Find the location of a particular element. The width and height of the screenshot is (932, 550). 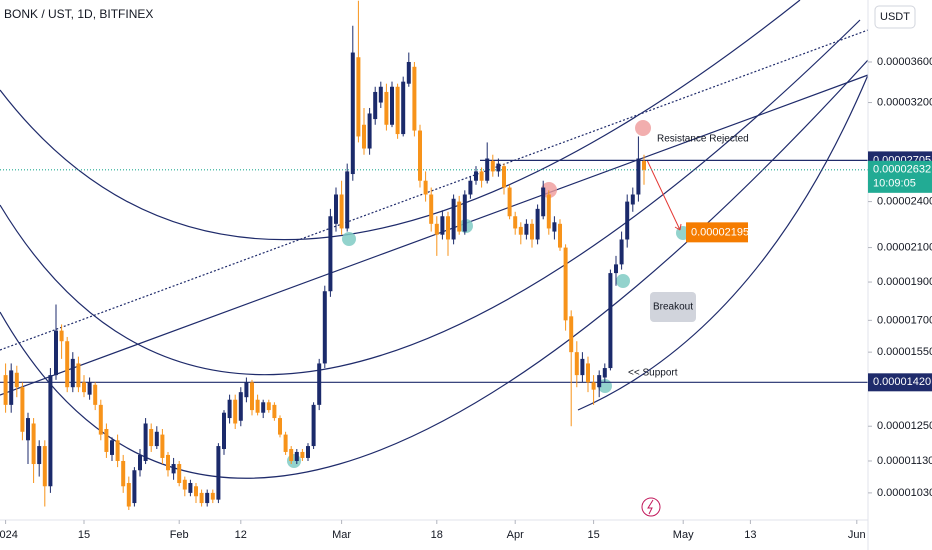

x-tick-label: 13 is located at coordinates (750, 535).